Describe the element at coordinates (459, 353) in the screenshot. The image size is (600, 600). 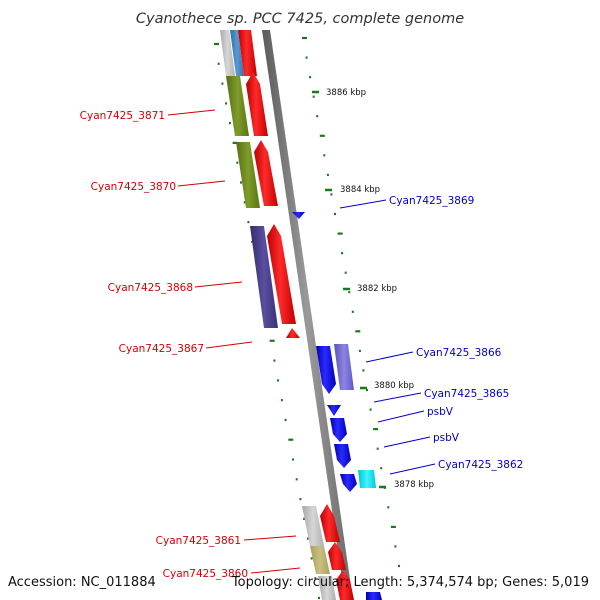
I see `gene-label: Cyan7425_3866` at that location.